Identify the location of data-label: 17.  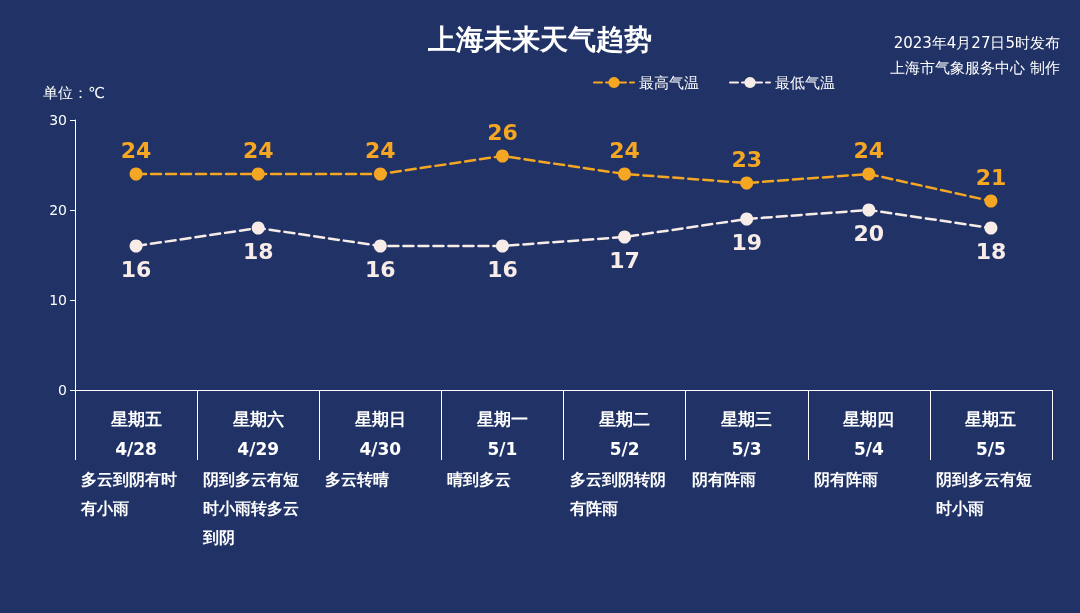
(624, 260).